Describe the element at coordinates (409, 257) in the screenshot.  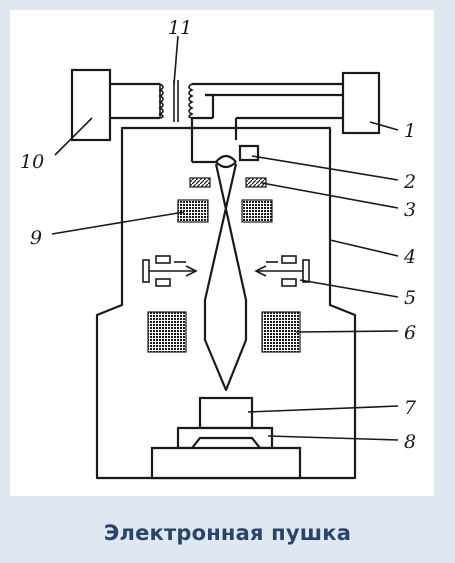
I see `label-4: 4` at that location.